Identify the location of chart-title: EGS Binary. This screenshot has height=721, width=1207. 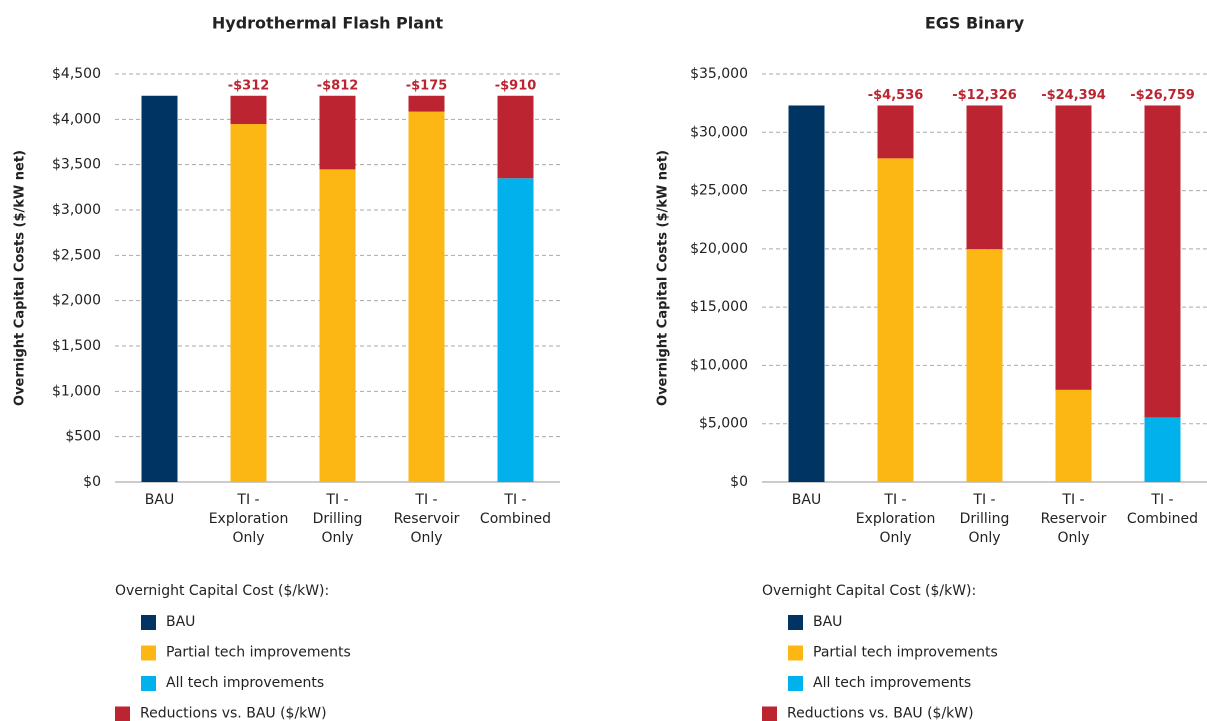
(975, 23).